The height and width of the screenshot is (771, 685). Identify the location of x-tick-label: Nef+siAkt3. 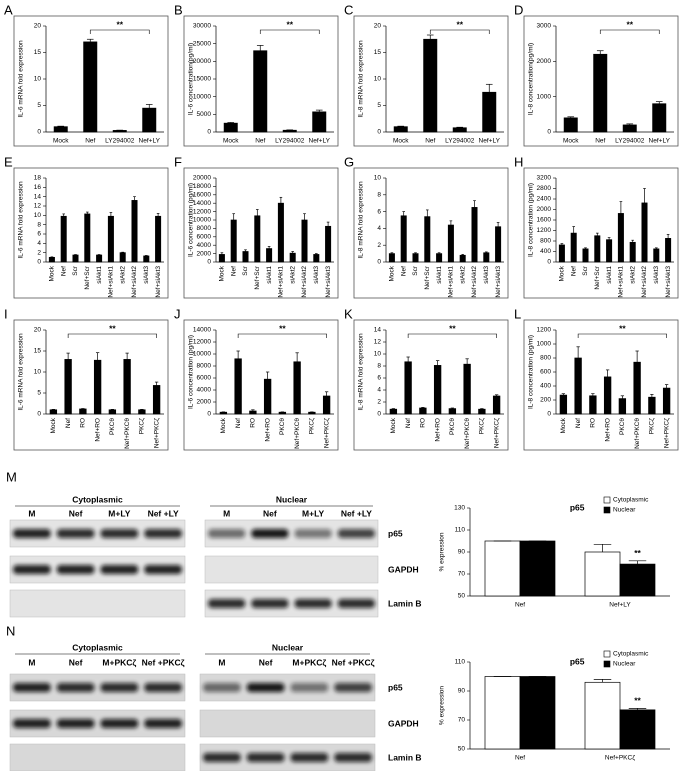
(668, 282).